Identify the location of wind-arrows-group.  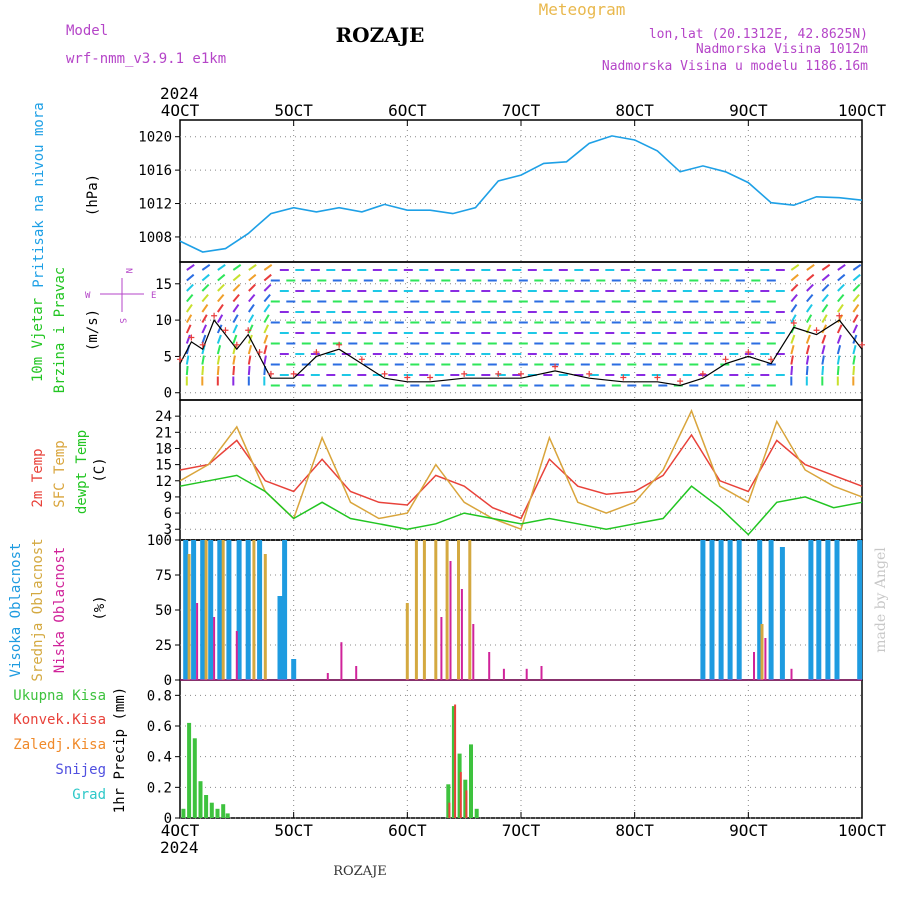
(523, 325).